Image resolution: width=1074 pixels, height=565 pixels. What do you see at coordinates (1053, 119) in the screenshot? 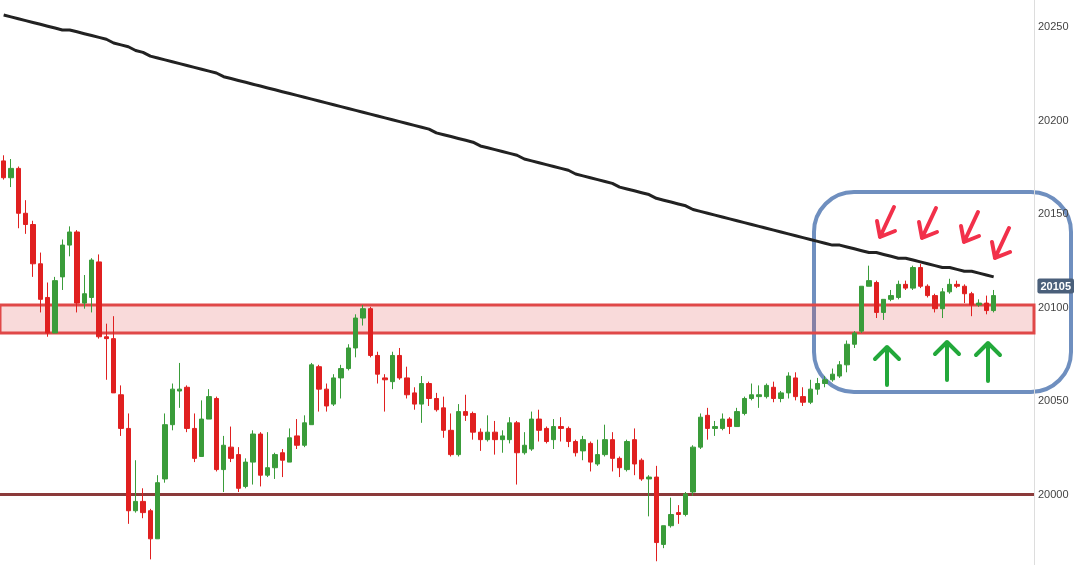
I see `y-tick-label: 20200` at bounding box center [1053, 119].